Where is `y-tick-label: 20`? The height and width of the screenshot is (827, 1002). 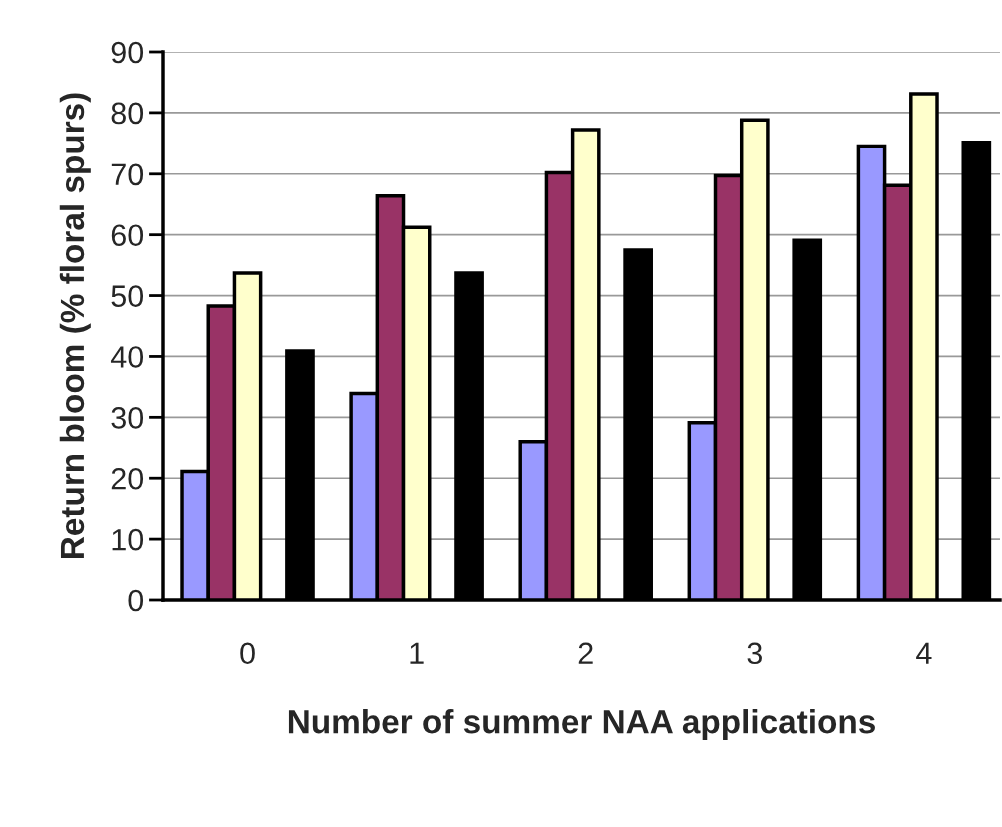
y-tick-label: 20 is located at coordinates (127, 478).